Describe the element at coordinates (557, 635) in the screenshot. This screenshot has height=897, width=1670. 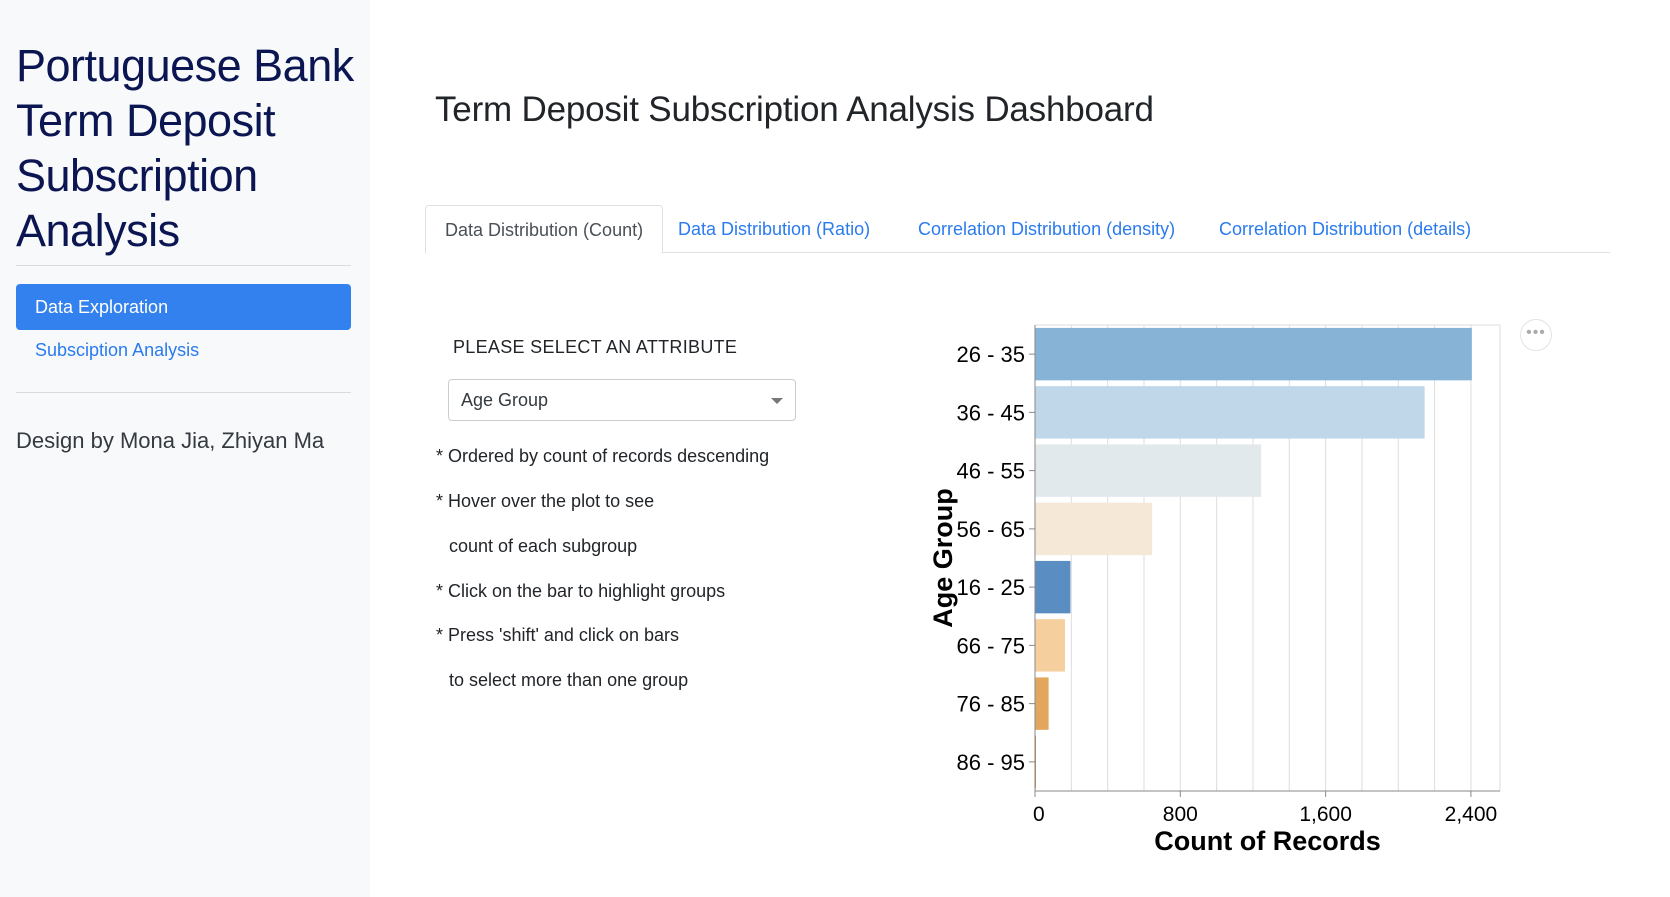
I see `instruction-note: * Press 'shift' and click on bars` at that location.